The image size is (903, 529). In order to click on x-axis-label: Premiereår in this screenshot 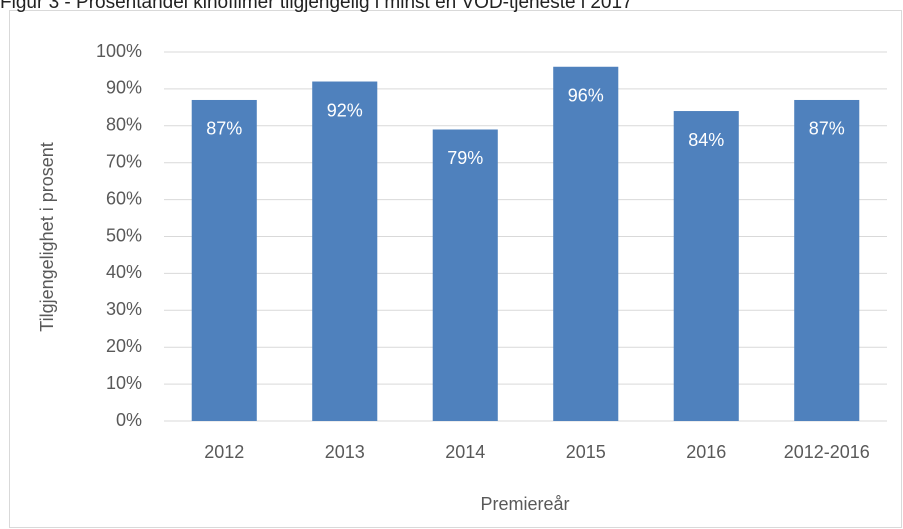, I will do `click(524, 504)`.